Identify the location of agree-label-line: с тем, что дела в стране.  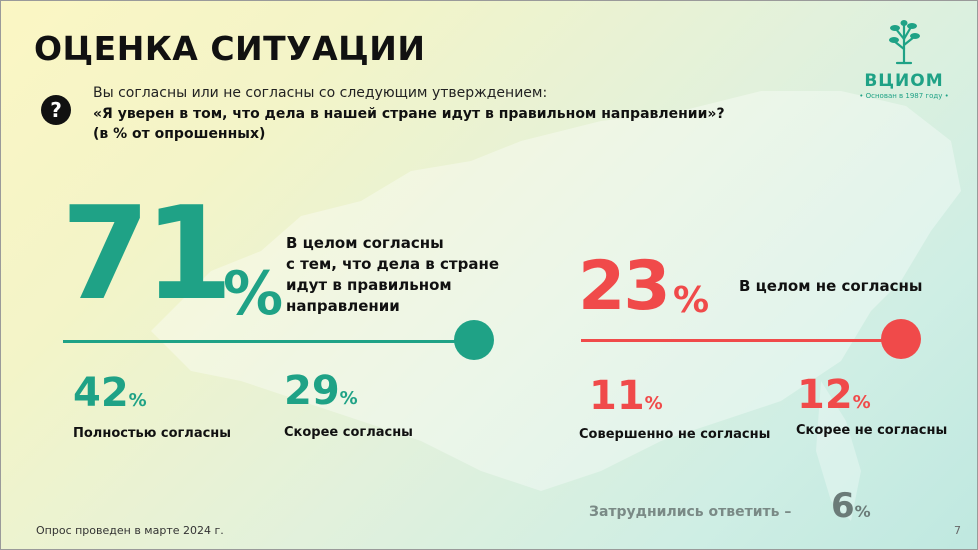
(392, 264).